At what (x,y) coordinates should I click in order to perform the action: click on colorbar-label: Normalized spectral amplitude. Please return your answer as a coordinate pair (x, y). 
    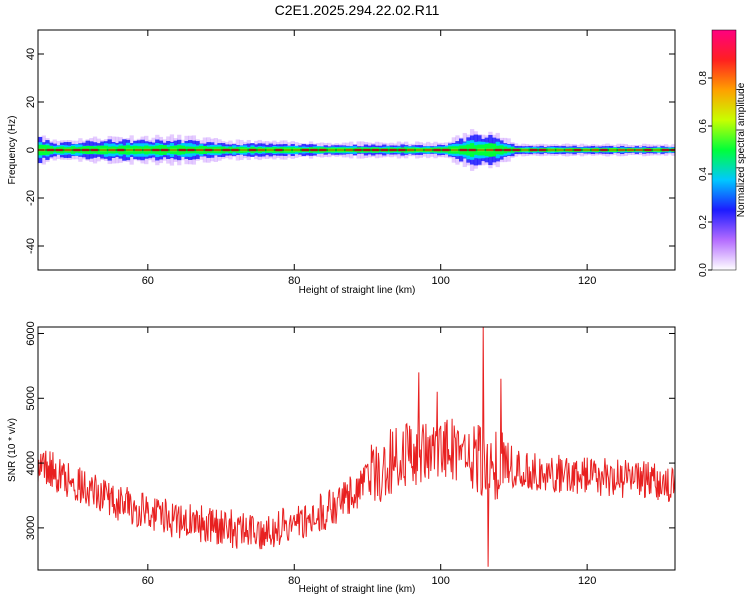
    Looking at the image, I should click on (741, 149).